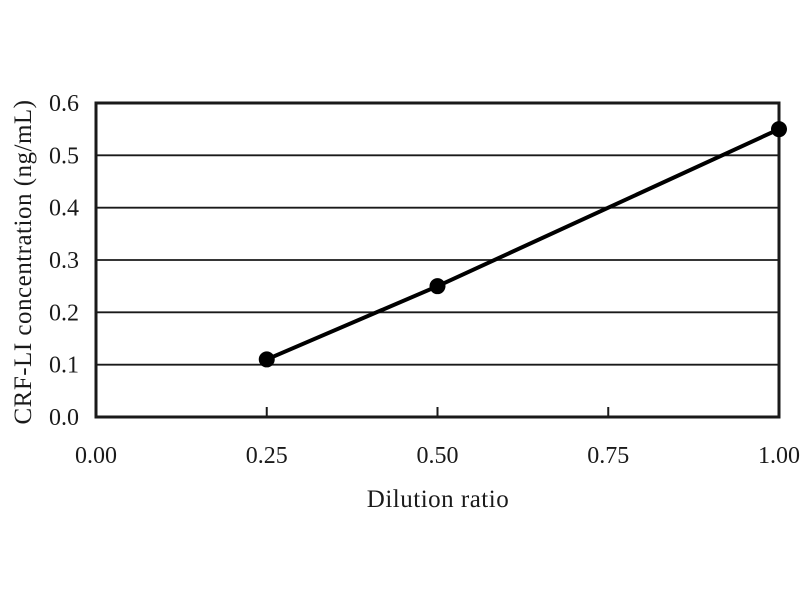  Describe the element at coordinates (438, 456) in the screenshot. I see `x-tick-label: 0.50` at that location.